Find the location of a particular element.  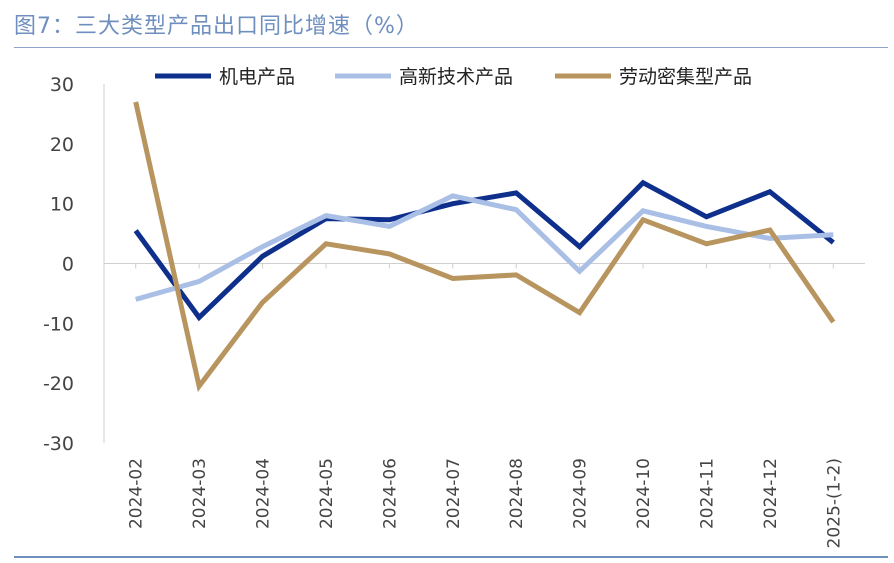

x-tick-label: 2024-04 is located at coordinates (264, 493).